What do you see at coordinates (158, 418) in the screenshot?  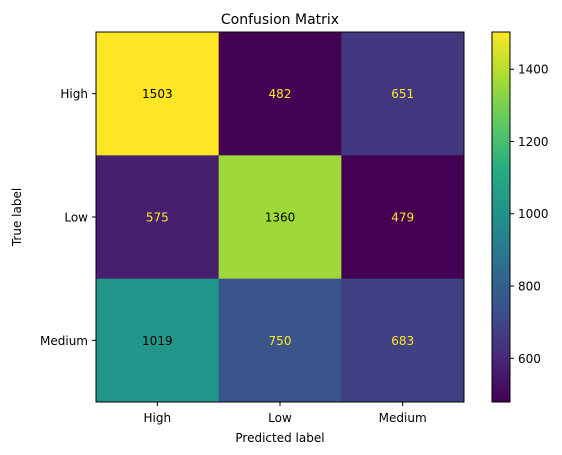 I see `x-tick-label: High` at bounding box center [158, 418].